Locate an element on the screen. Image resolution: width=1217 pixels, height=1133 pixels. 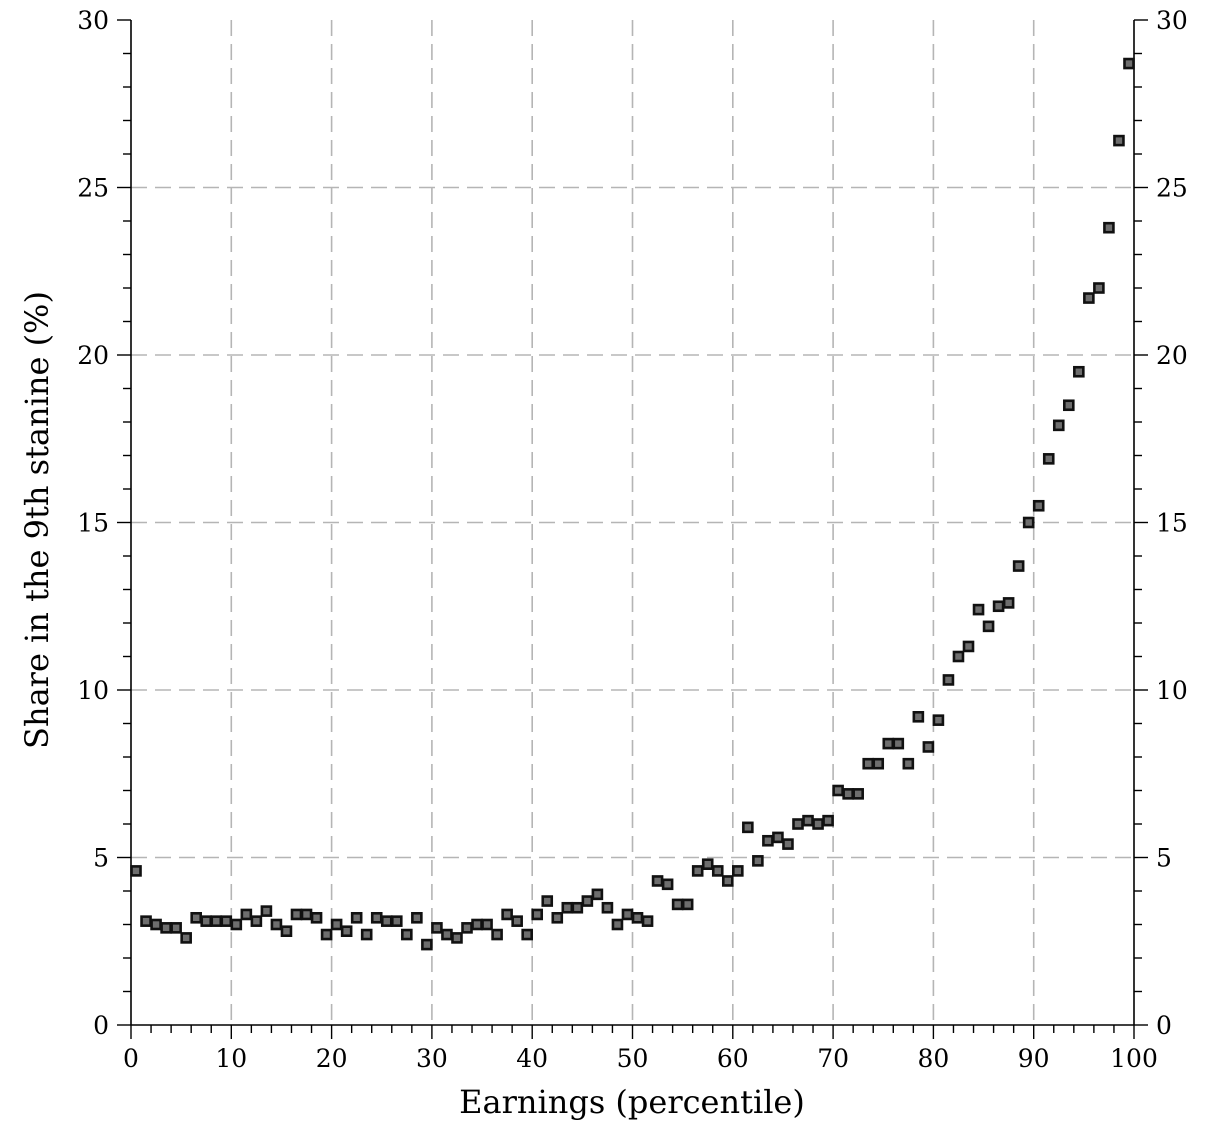
x-axis-title: Earnings (percentile) is located at coordinates (632, 1102).